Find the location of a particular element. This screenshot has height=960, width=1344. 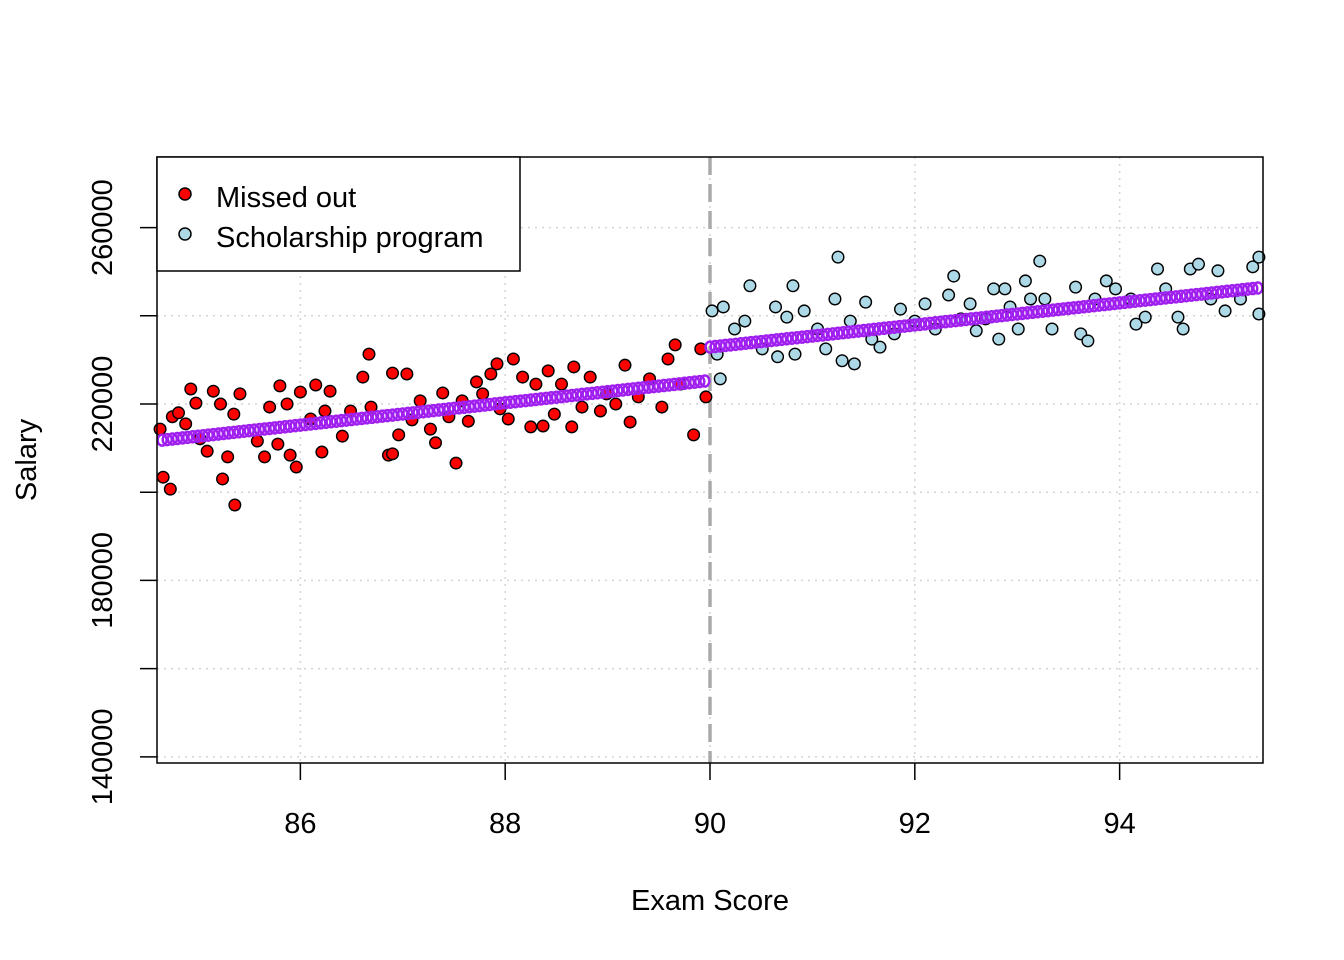

y-tick-label: 140000 is located at coordinates (103, 756).